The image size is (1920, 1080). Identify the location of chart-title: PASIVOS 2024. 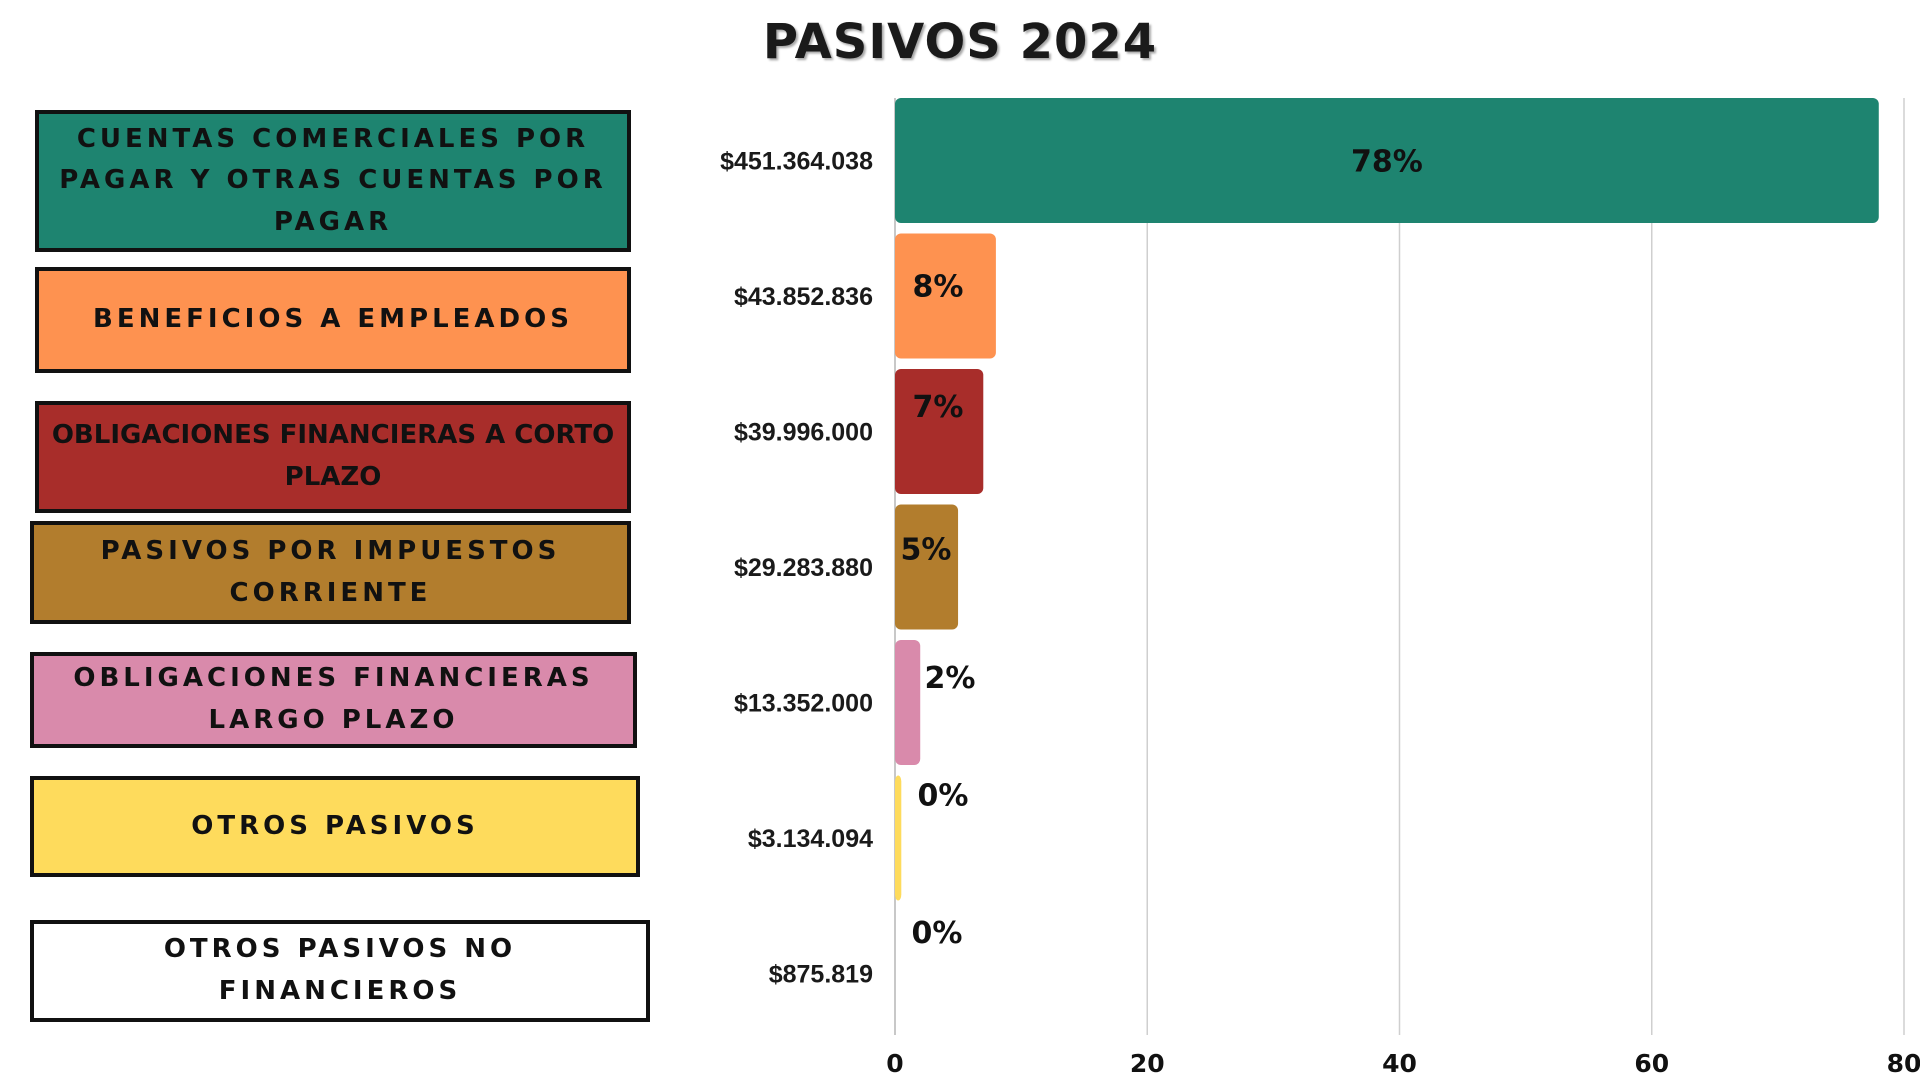
(960, 42).